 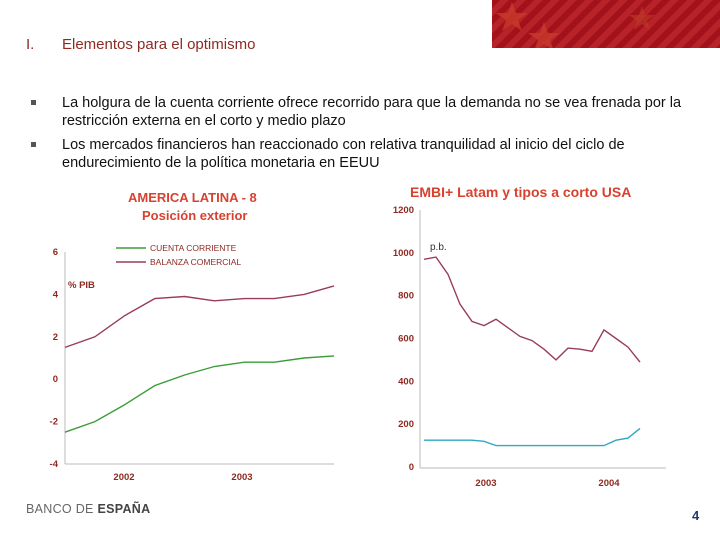 What do you see at coordinates (438, 247) in the screenshot?
I see `chart2-ylabel: p.b.` at bounding box center [438, 247].